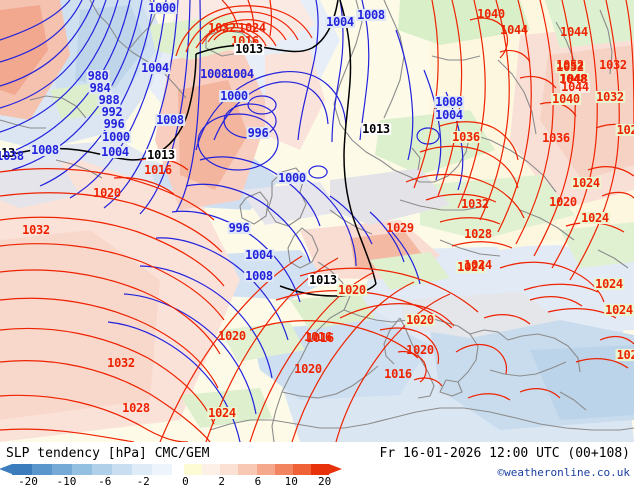 The height and width of the screenshot is (490, 634). I want to click on isobar-label: 1028, so click(478, 234).